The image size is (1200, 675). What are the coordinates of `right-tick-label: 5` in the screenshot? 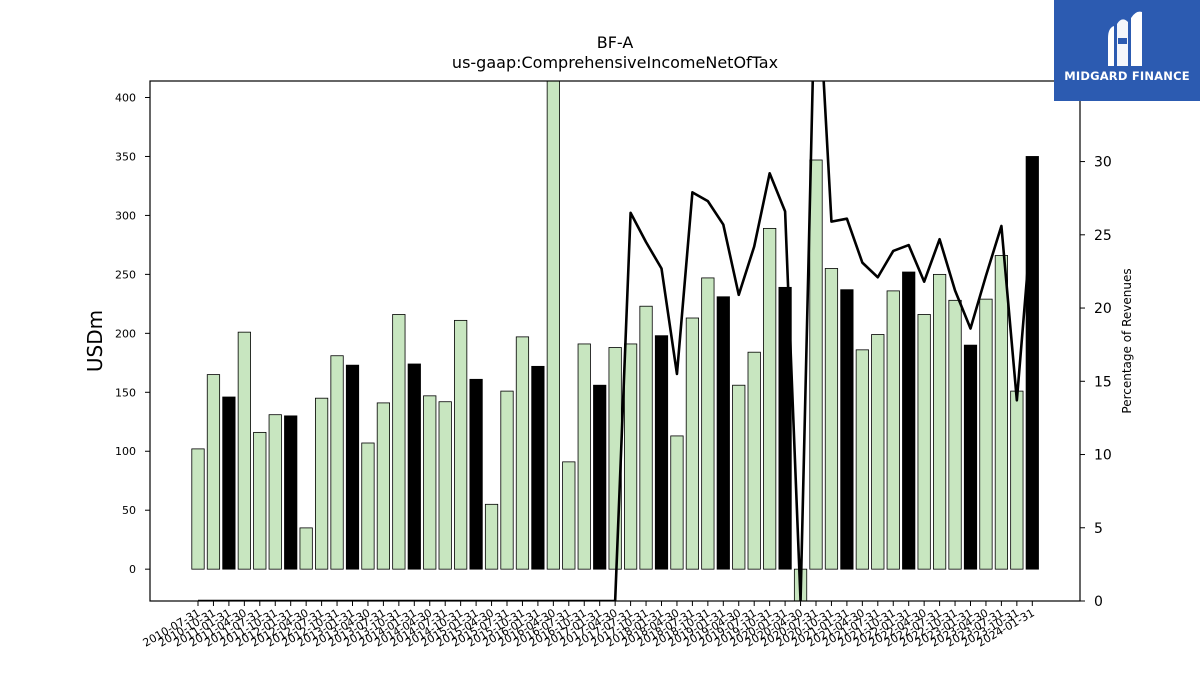 It's located at (1098, 529).